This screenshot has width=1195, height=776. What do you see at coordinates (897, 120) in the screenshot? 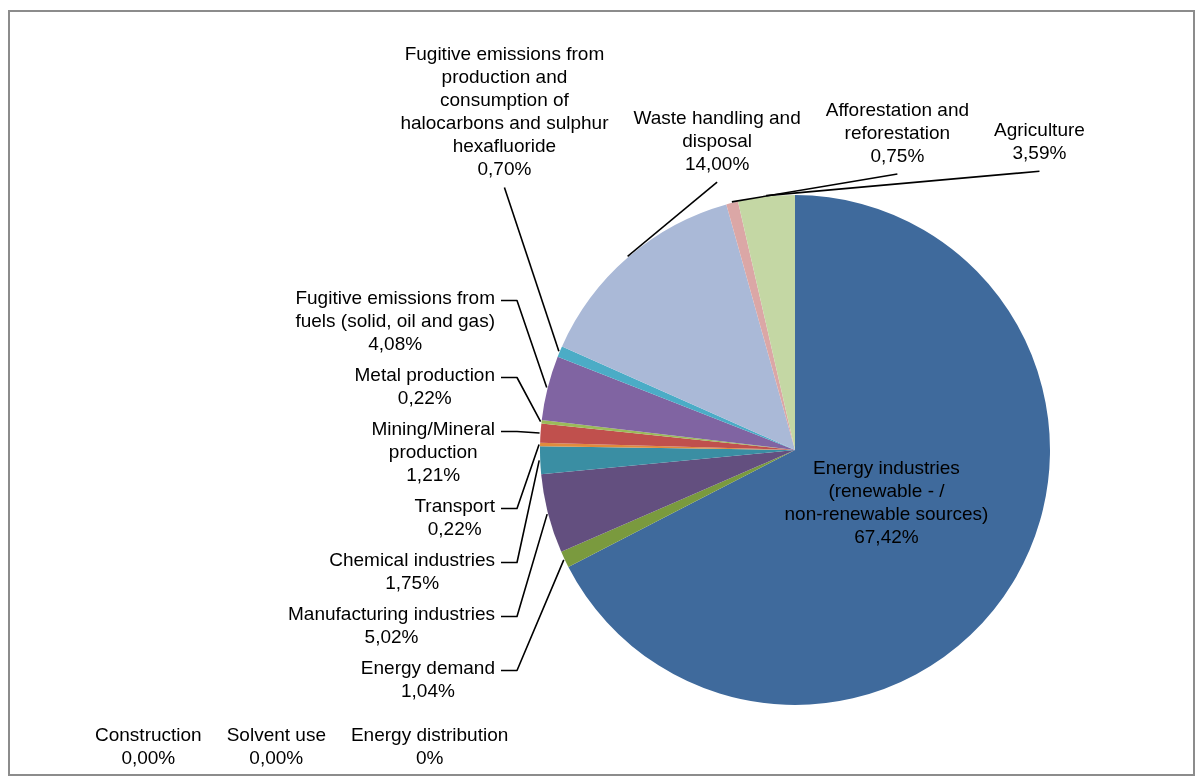
I see `slice-label: Afforestation and reforestation` at bounding box center [897, 120].